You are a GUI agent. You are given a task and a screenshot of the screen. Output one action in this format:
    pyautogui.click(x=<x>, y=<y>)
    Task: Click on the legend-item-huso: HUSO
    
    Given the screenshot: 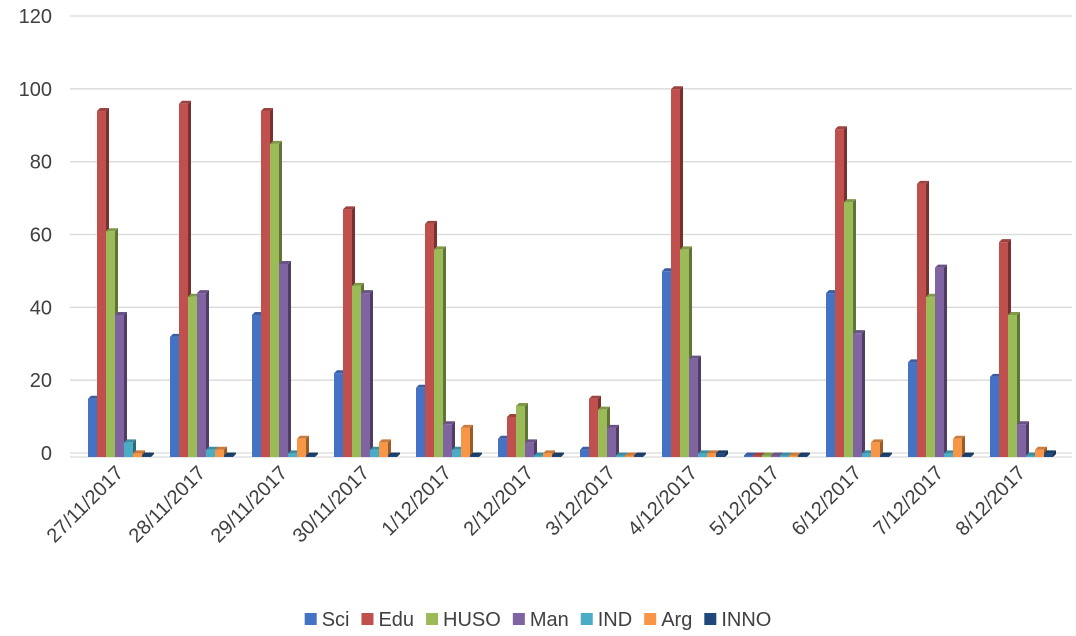 What is the action you would take?
    pyautogui.click(x=463, y=620)
    